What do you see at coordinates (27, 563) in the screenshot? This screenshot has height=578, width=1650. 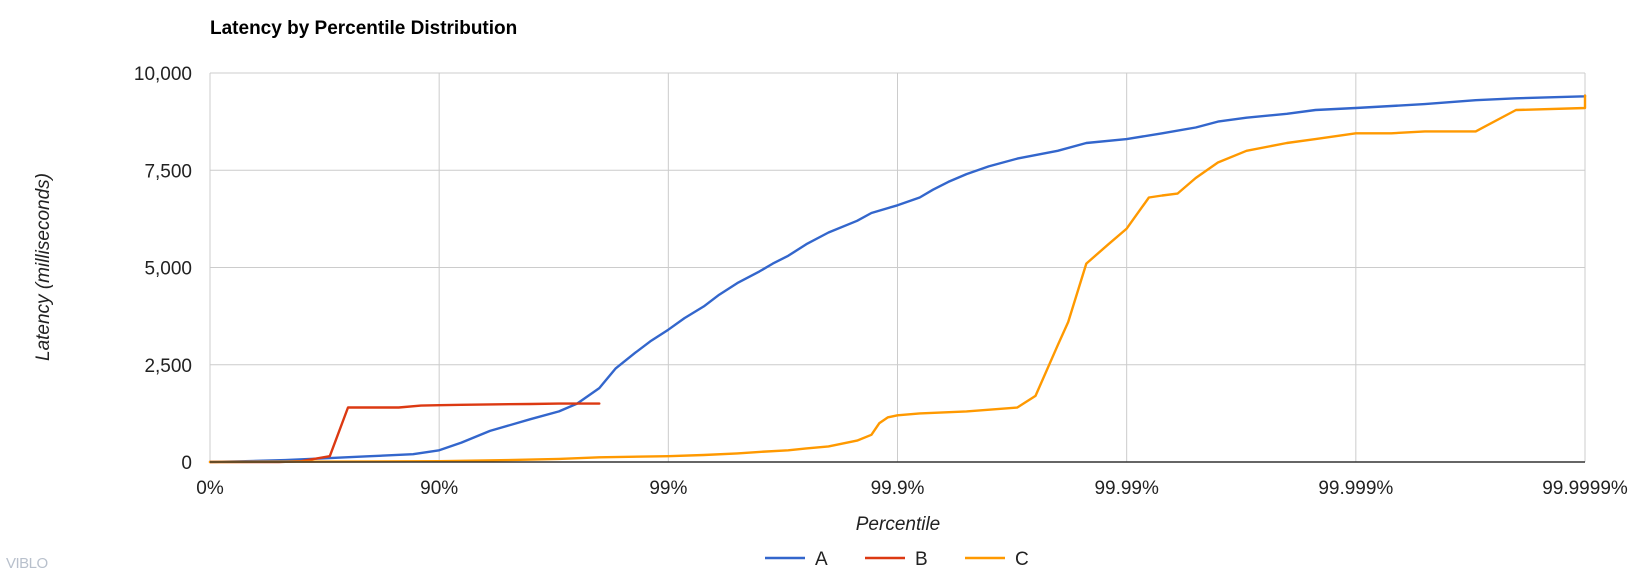 I see `watermark: VIBLO` at bounding box center [27, 563].